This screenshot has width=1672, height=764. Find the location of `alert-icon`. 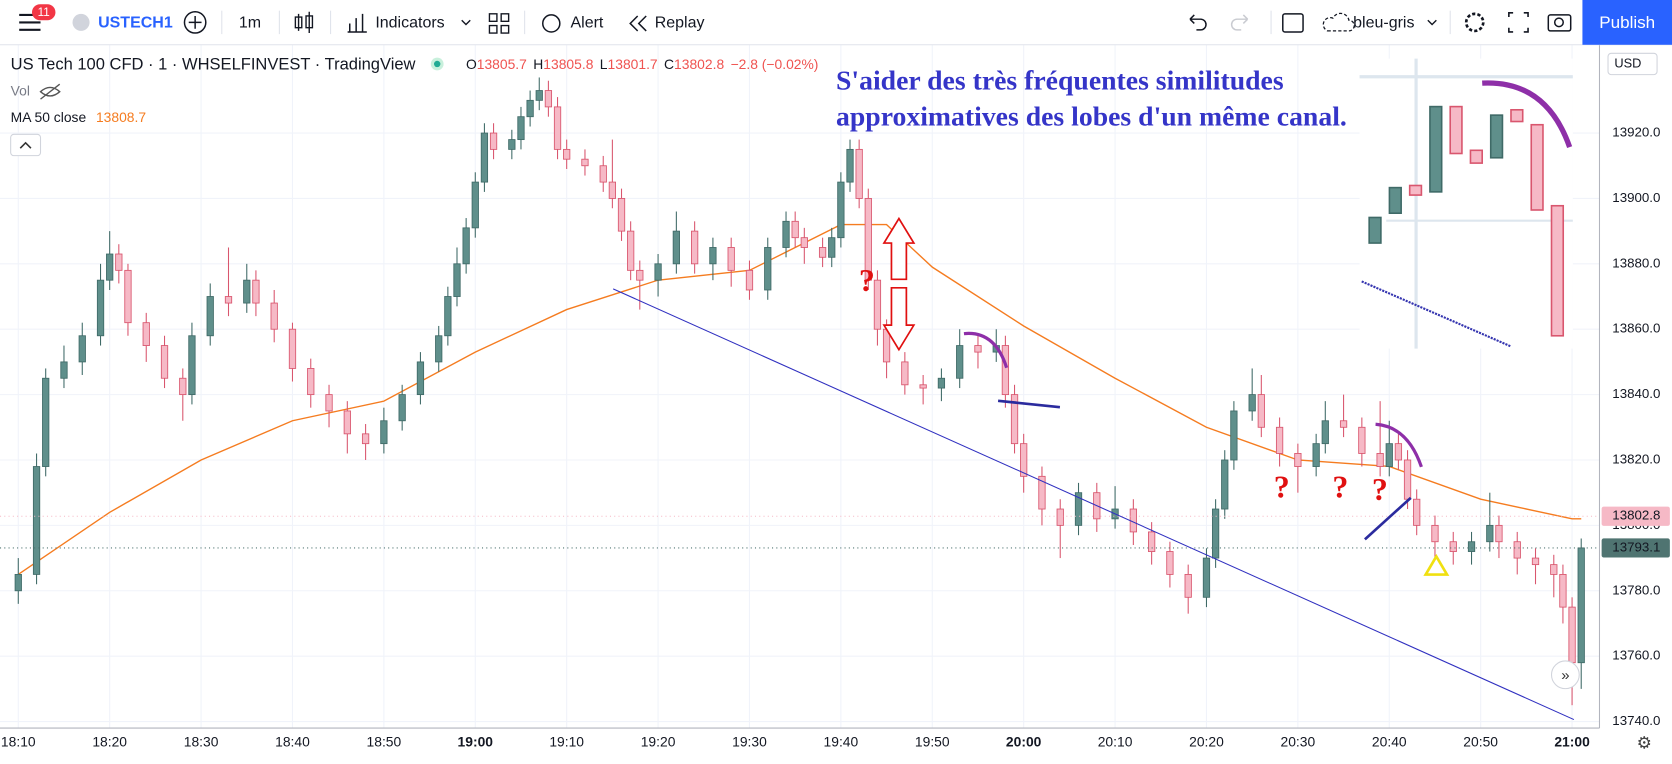

alert-icon is located at coordinates (551, 23).